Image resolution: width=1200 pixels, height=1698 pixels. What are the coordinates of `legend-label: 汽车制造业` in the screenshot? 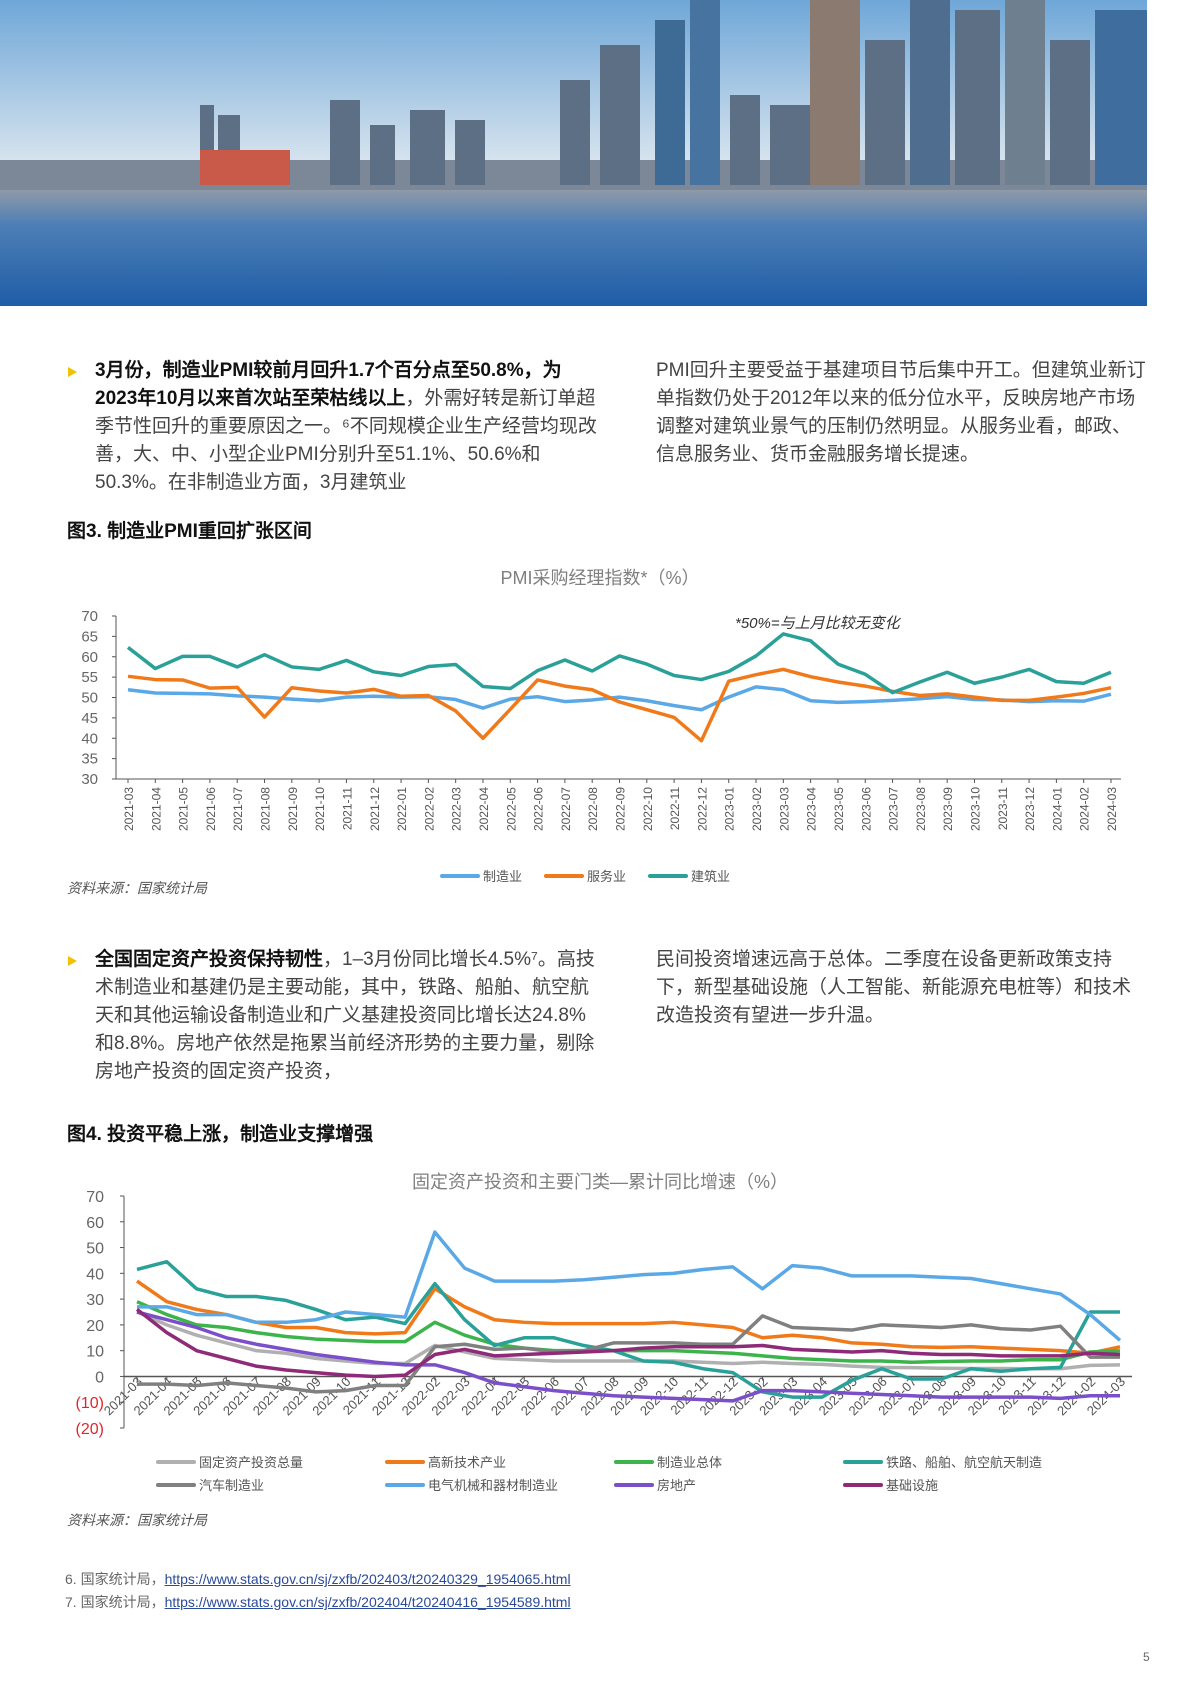 It's located at (232, 1485).